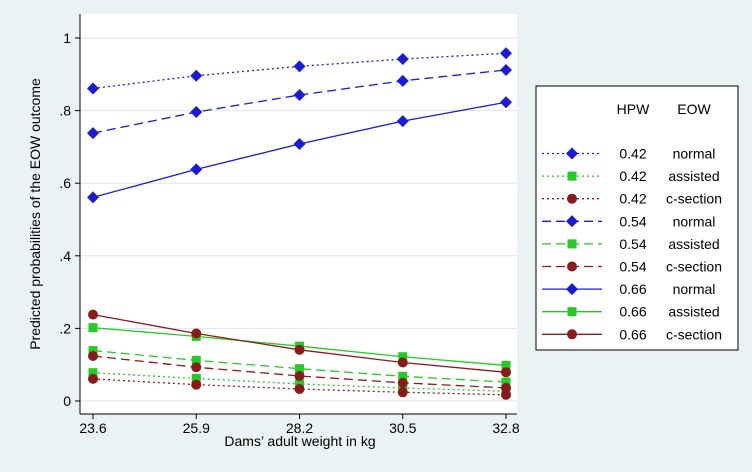 This screenshot has height=472, width=752. I want to click on legend-entry: 0.54 c-section, so click(632, 267).